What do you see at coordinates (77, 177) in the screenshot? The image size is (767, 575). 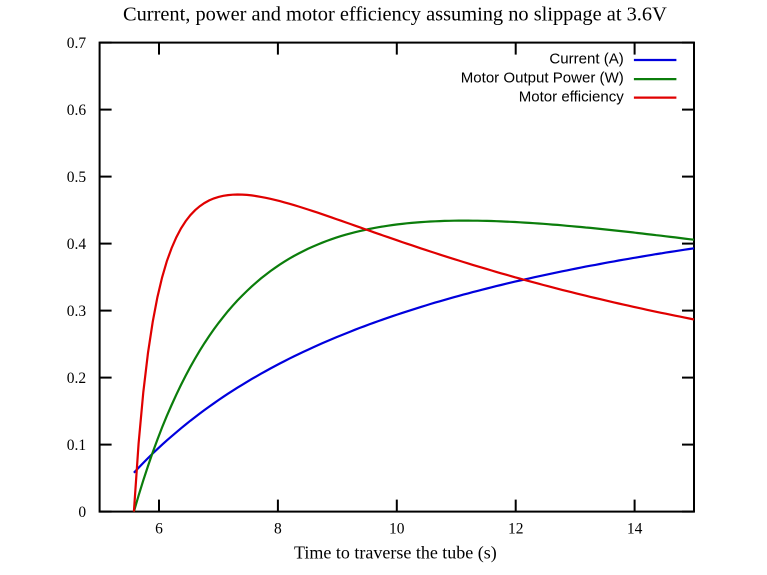 I see `svg-text: 0.5` at bounding box center [77, 177].